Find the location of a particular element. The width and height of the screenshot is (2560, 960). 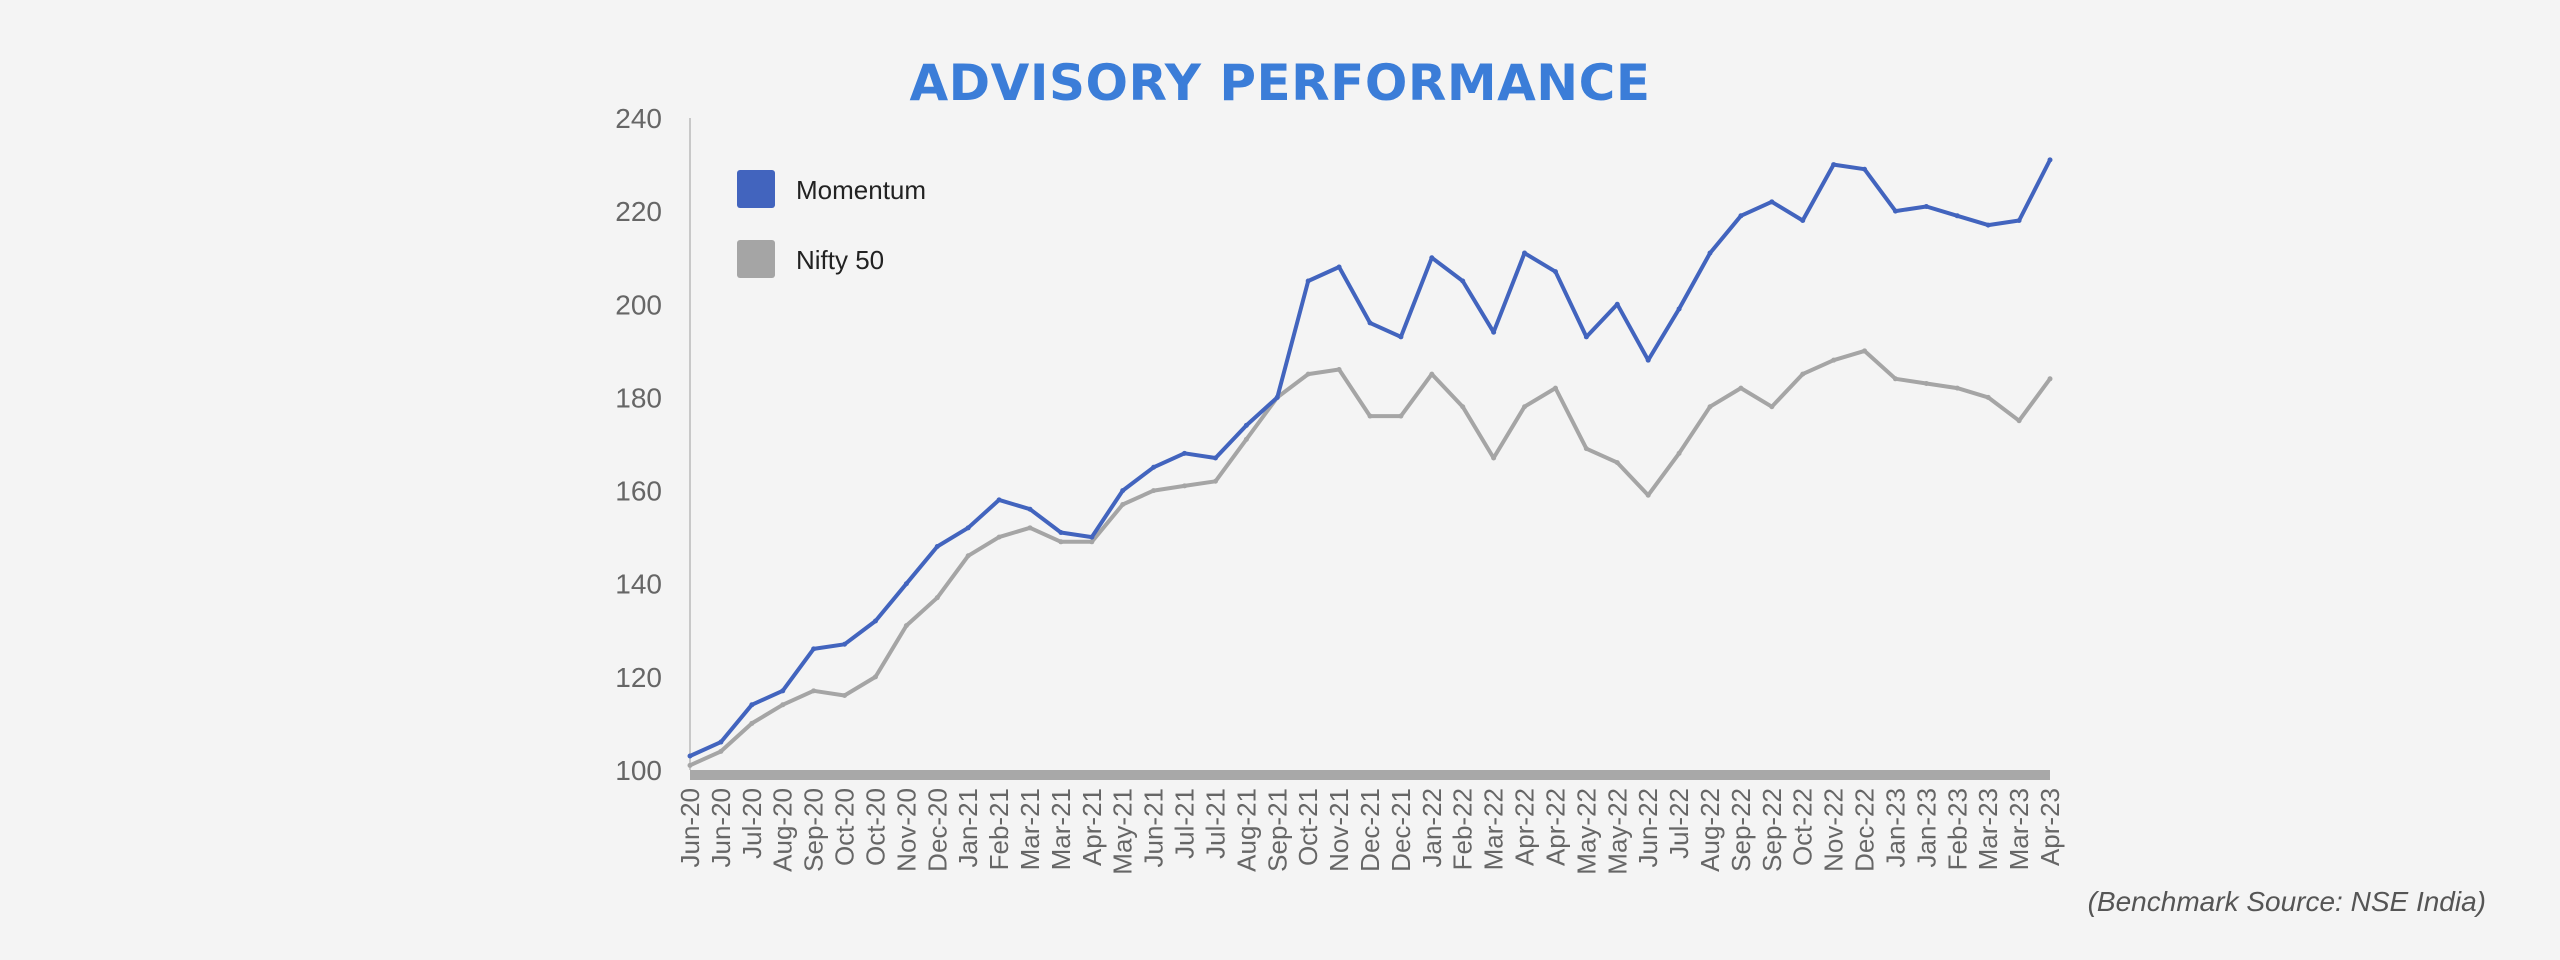

x-tick-label: Feb-22 is located at coordinates (1463, 829).